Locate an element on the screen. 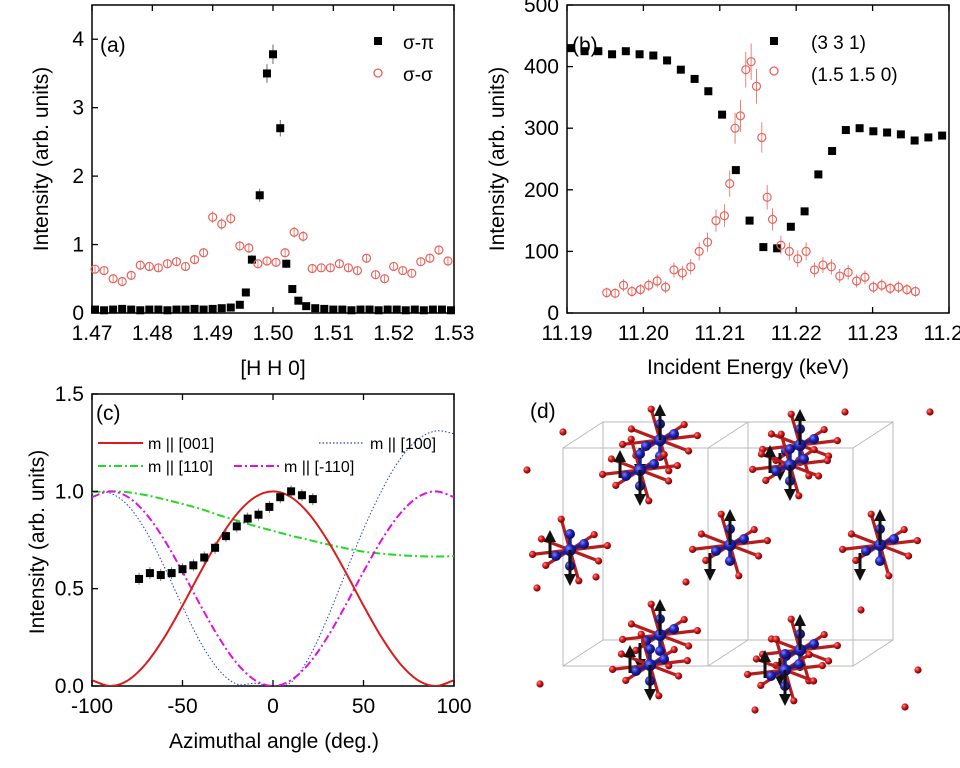 The image size is (960, 768). x-tick-label-b-1: 11.20 is located at coordinates (643, 333).